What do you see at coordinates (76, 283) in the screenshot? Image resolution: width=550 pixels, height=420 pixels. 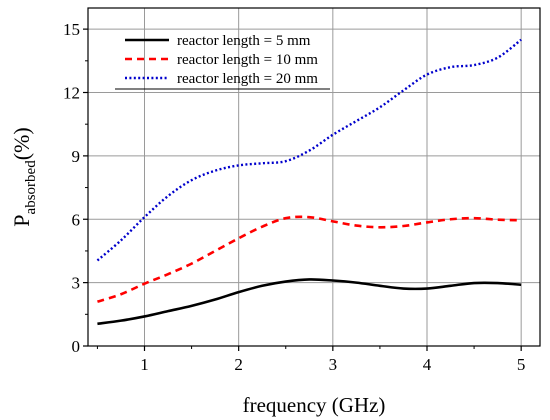 I see `y-tick-label: 3` at bounding box center [76, 283].